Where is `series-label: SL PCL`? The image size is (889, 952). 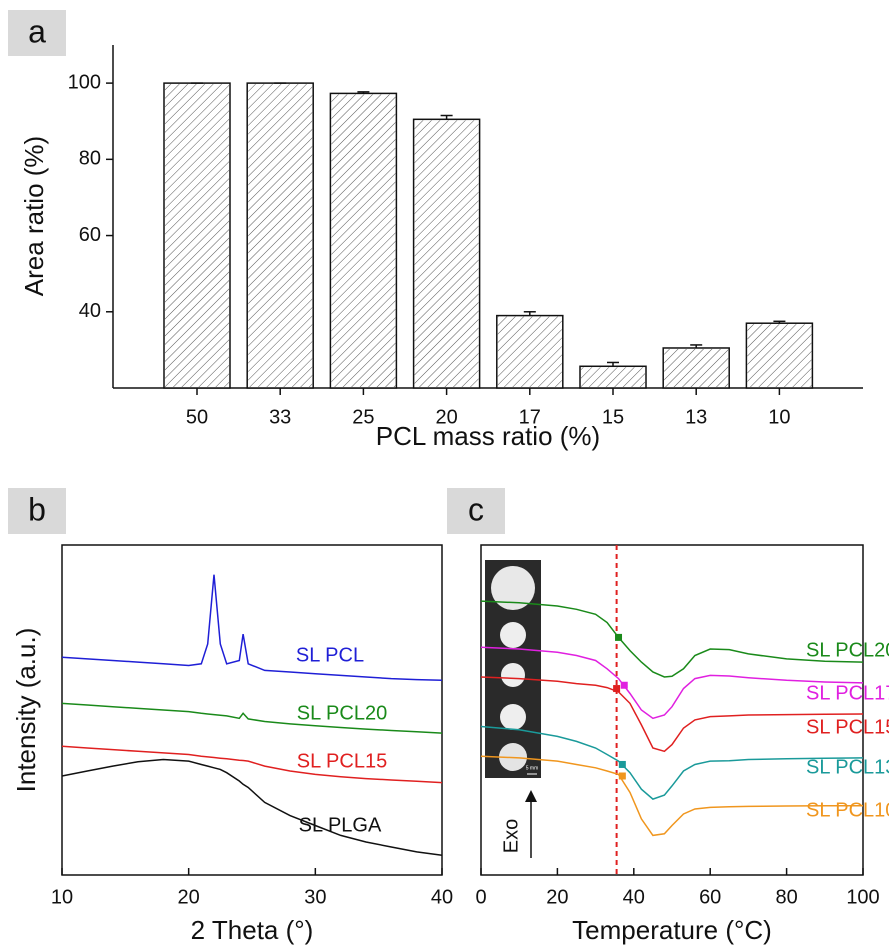
series-label: SL PCL is located at coordinates (330, 655).